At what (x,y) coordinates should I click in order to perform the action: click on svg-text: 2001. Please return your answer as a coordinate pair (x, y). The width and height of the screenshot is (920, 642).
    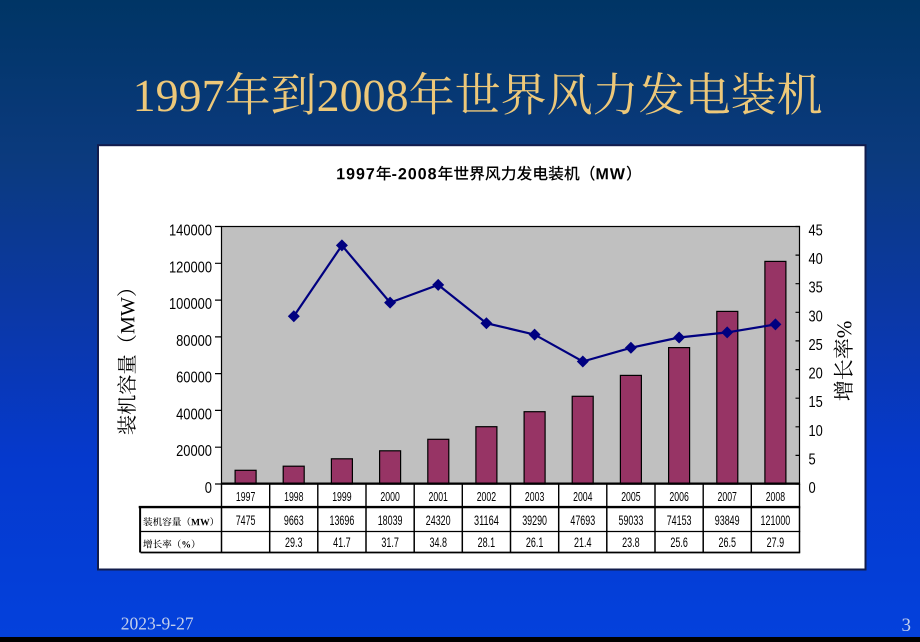
    Looking at the image, I should click on (438, 497).